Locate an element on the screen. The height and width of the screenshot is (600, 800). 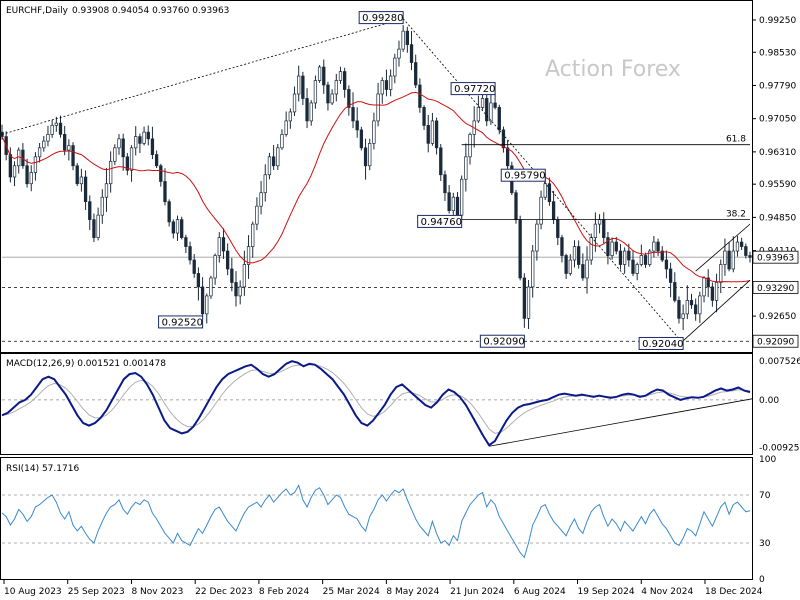
rsi-line is located at coordinates (376, 521).